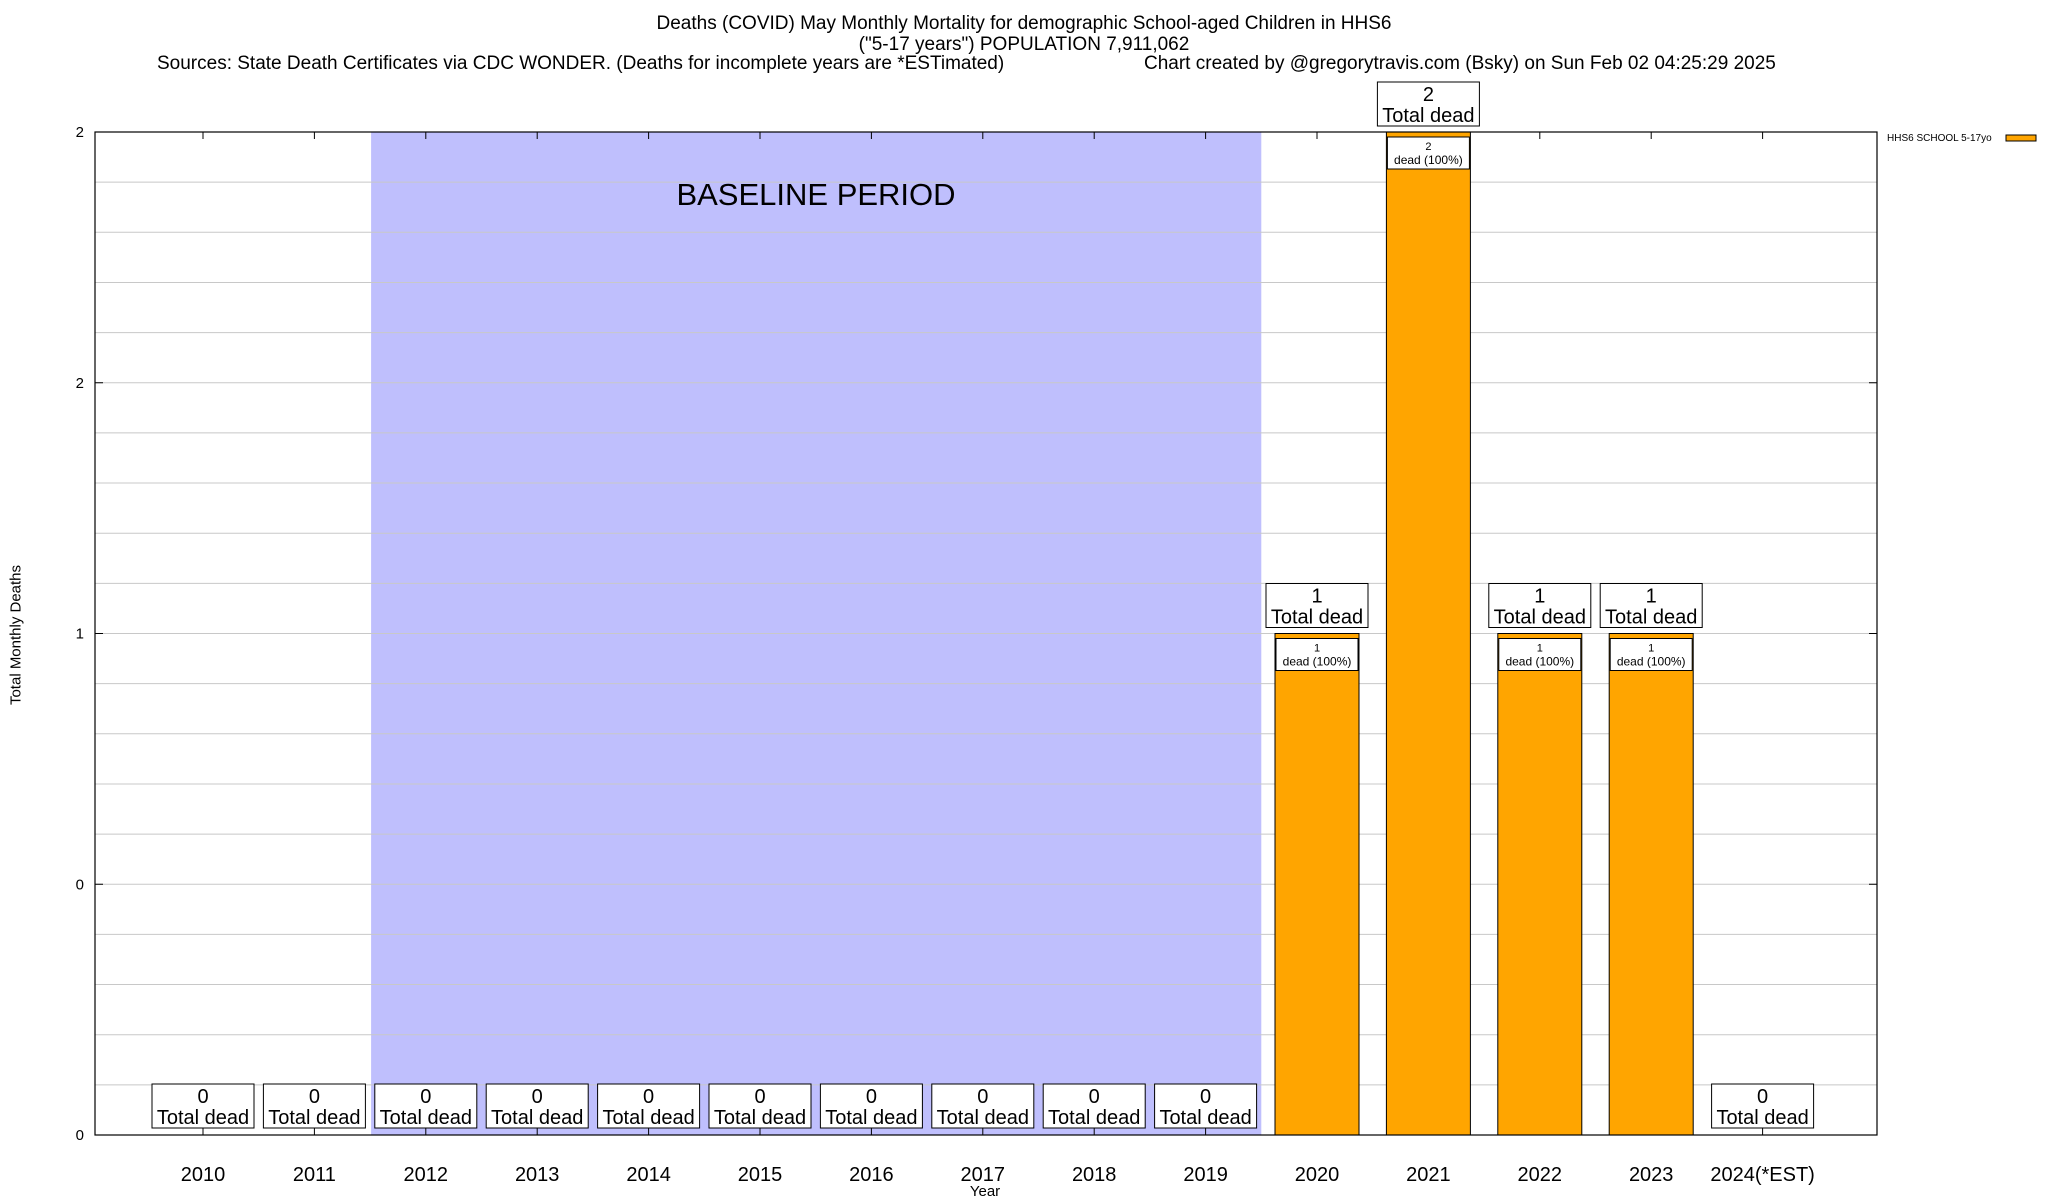 This screenshot has width=2048, height=1200. Describe the element at coordinates (1024, 44) in the screenshot. I see `chart-subtitle: ("5-17 years") POPULATION 7,911,062` at that location.